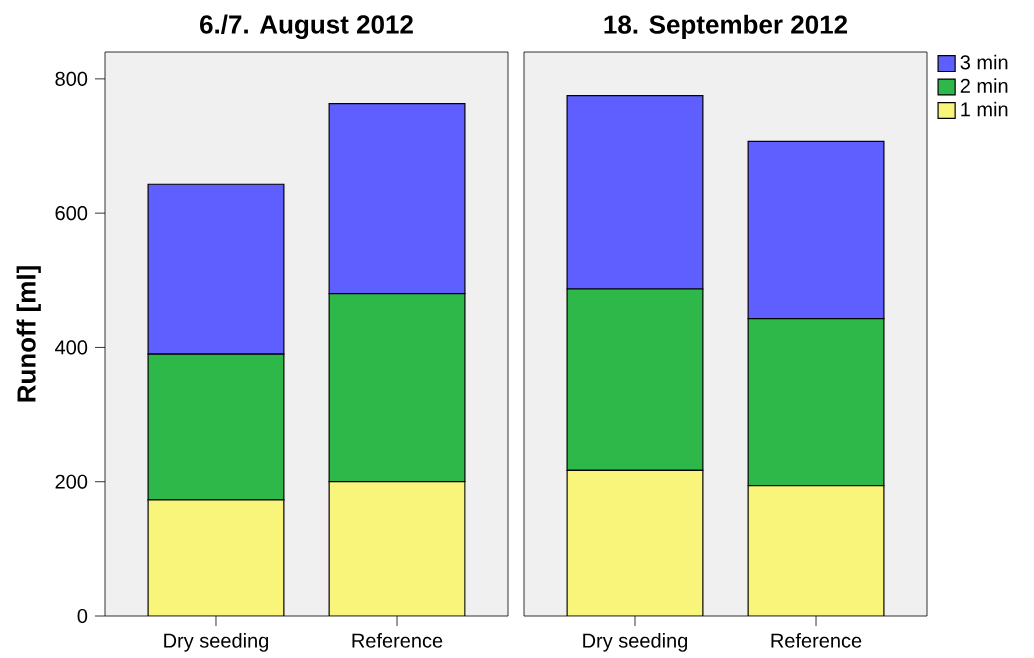  Describe the element at coordinates (28, 333) in the screenshot. I see `y-axis-title: Runoff [ml]` at that location.